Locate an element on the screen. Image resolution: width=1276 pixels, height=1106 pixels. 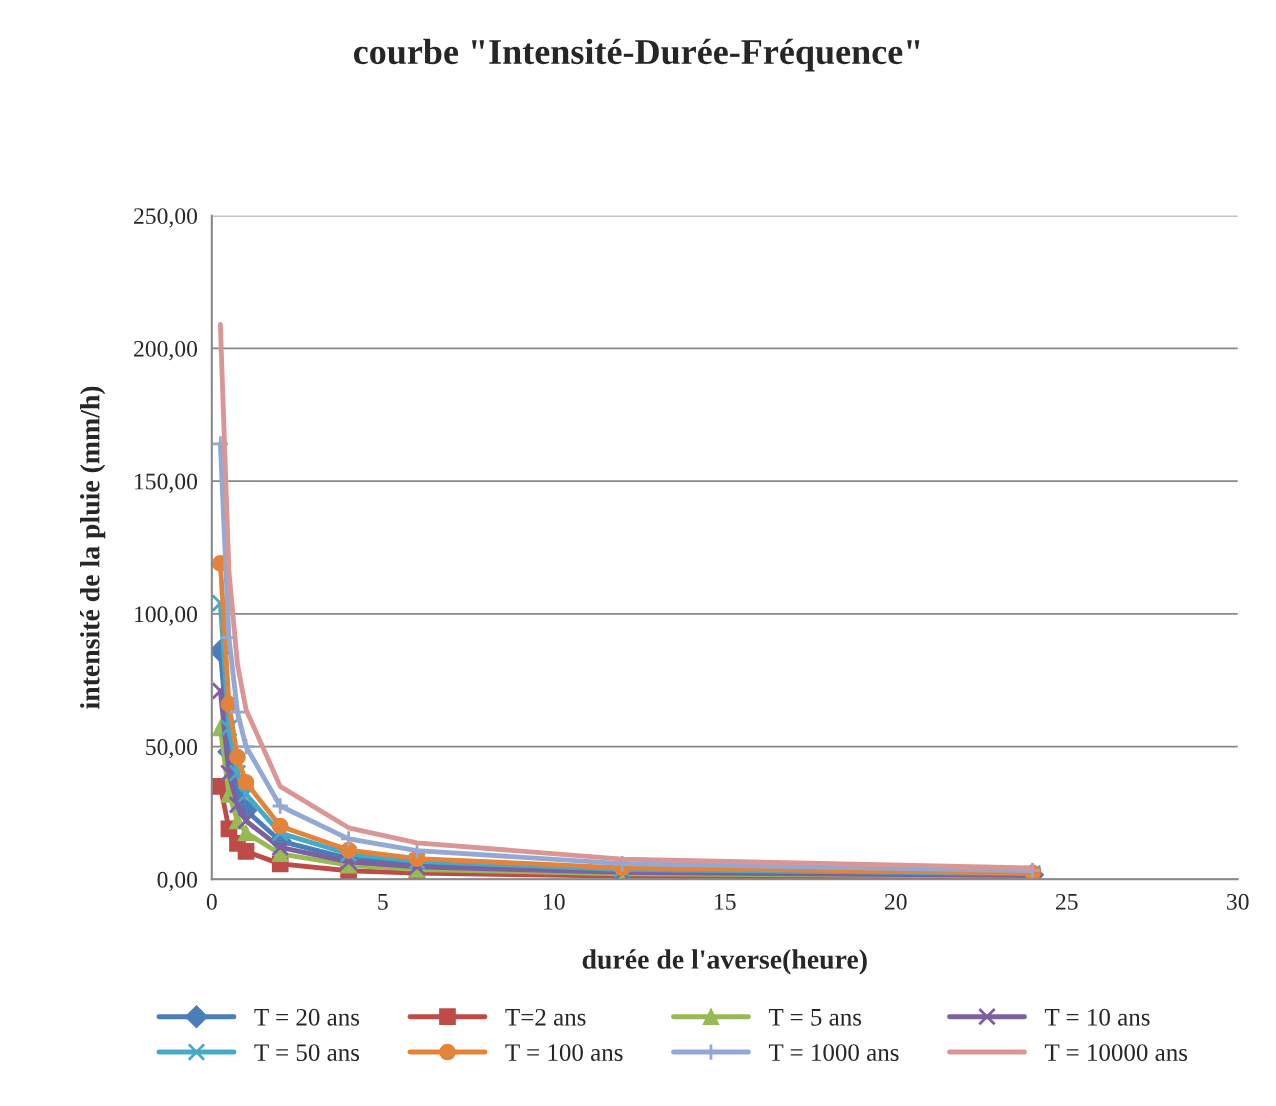
y-tick-label: 250,00 is located at coordinates (166, 218).